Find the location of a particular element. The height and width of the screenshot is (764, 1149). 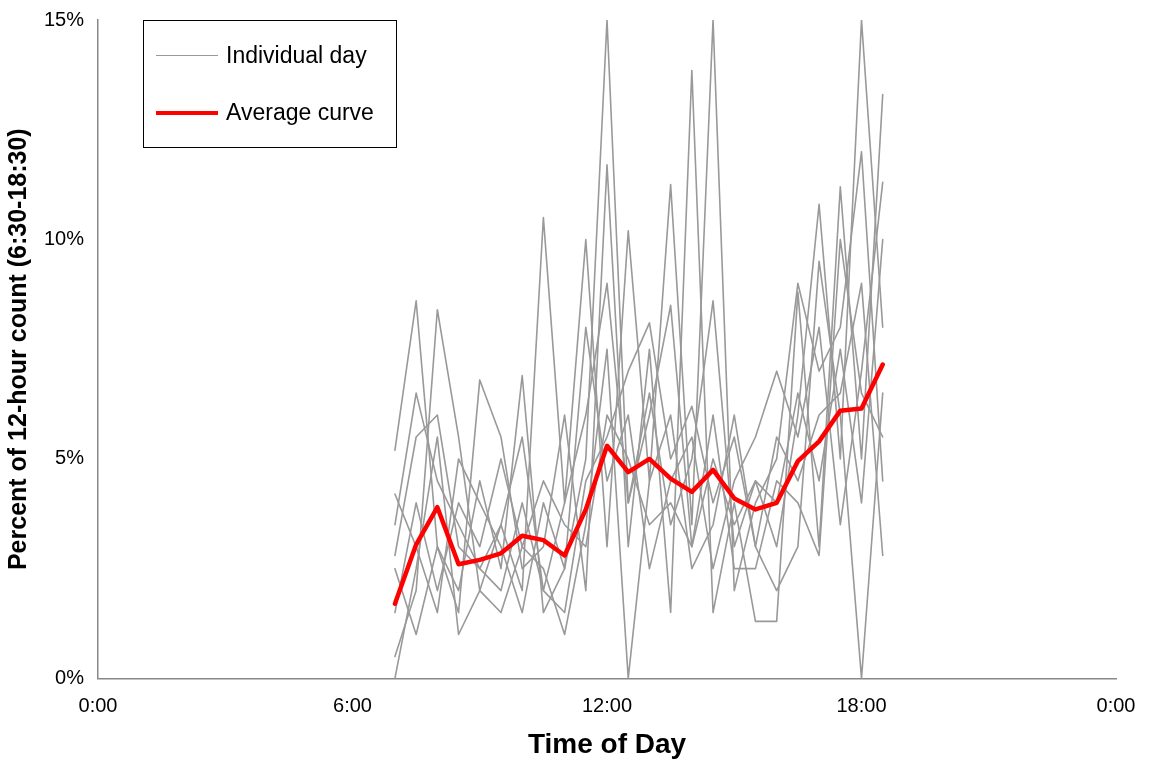

x-tick-label: 12:00 is located at coordinates (607, 704).